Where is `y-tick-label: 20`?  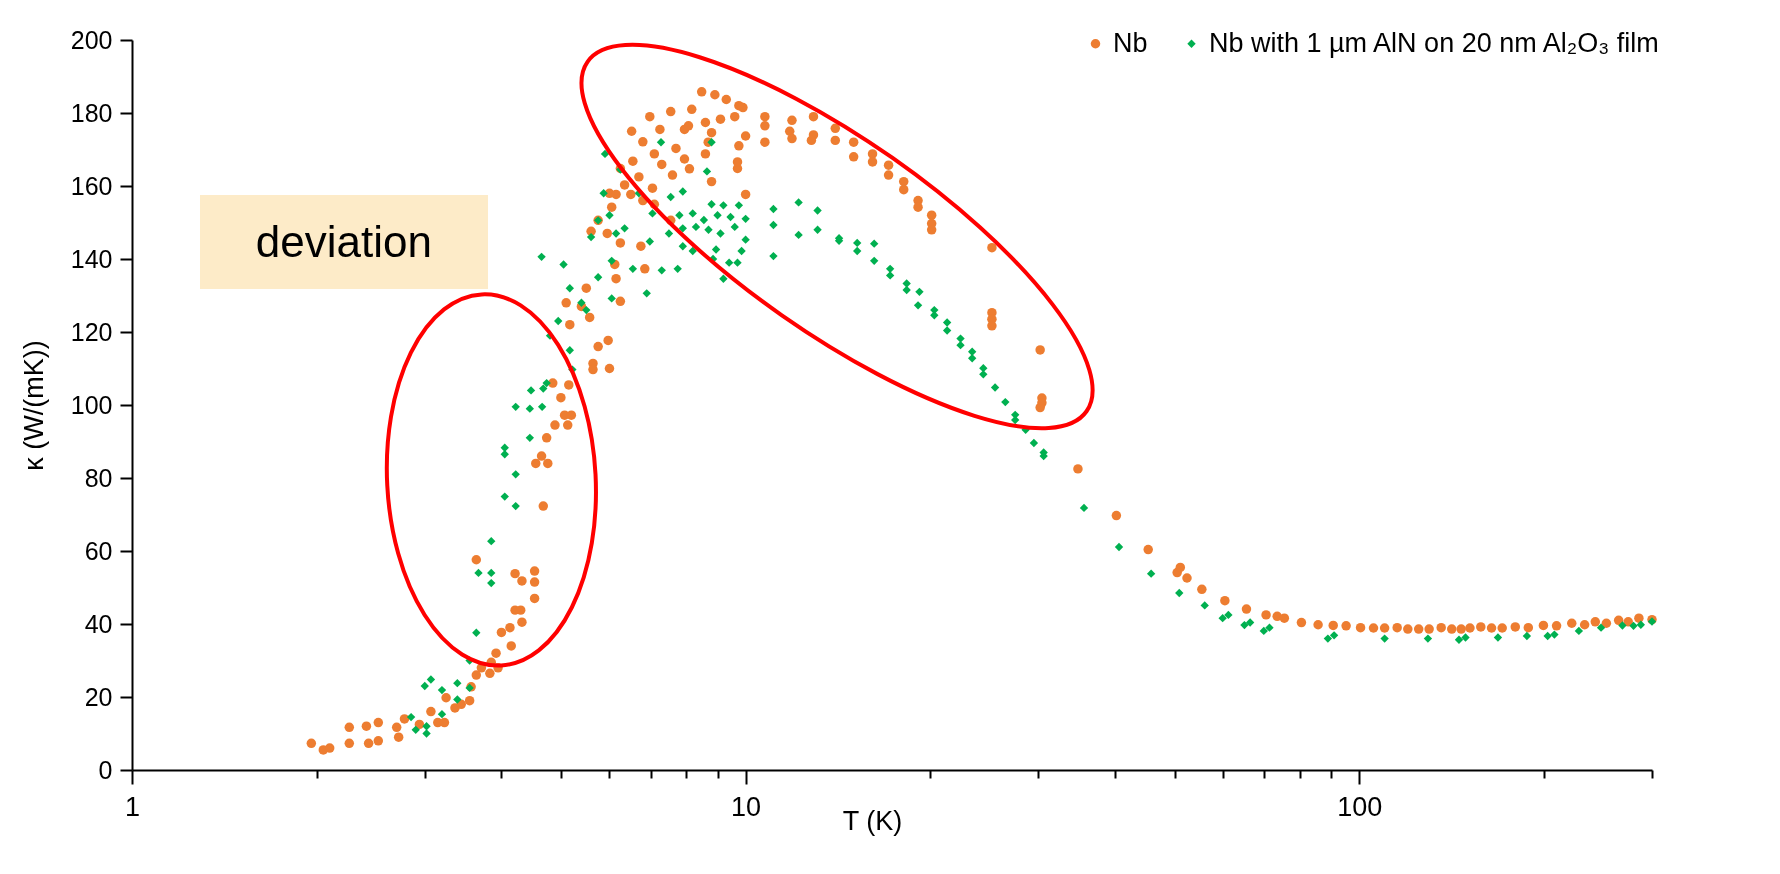
y-tick-label: 20 is located at coordinates (98, 696).